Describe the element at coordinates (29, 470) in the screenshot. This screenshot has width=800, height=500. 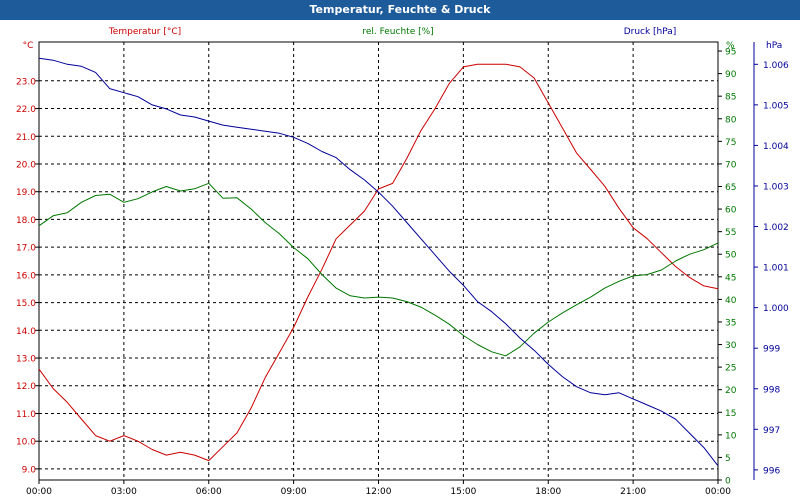
I see `temperature-tick-label: 9.0` at that location.